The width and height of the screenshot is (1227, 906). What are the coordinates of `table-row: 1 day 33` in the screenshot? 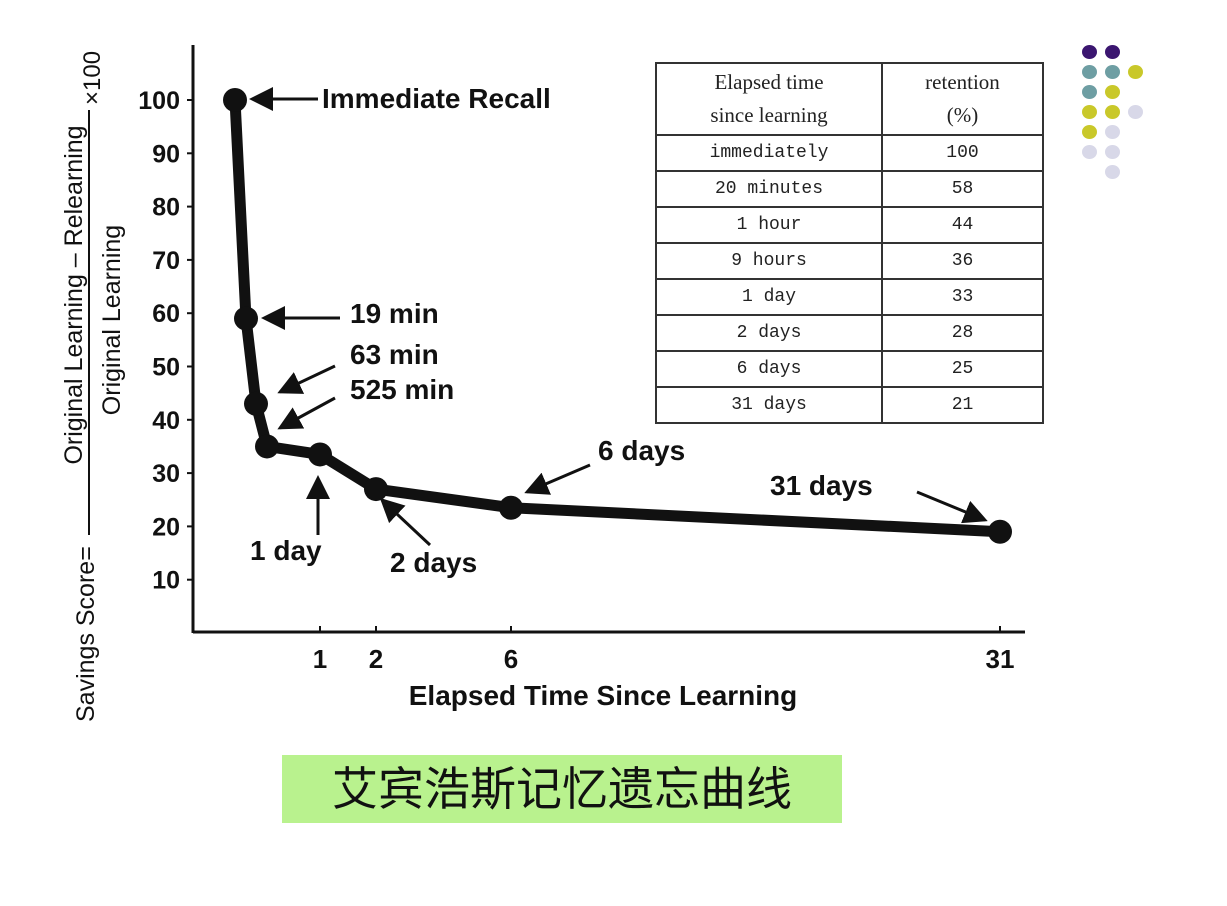 It's located at (849, 297).